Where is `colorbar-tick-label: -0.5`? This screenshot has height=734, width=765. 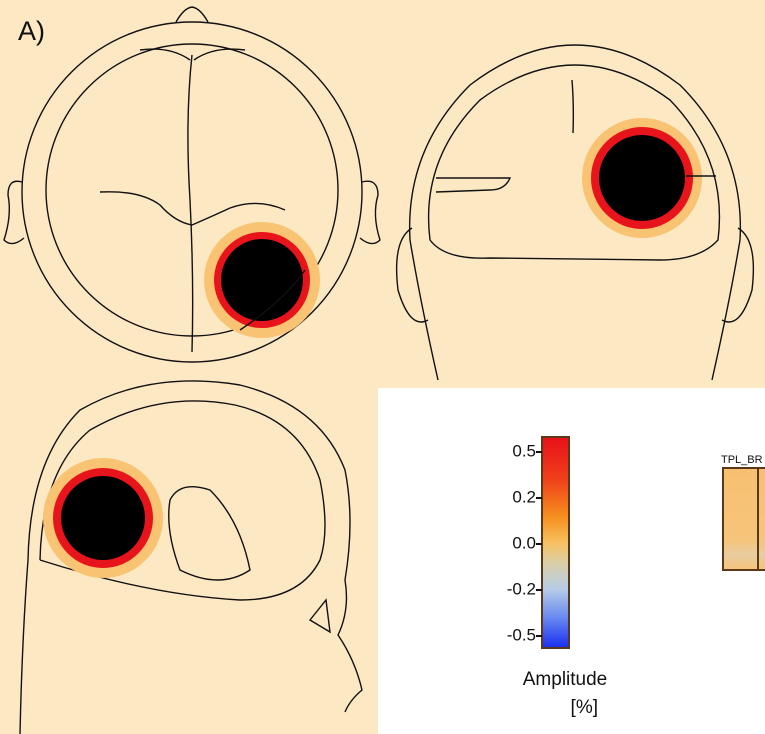
colorbar-tick-label: -0.5 is located at coordinates (521, 634).